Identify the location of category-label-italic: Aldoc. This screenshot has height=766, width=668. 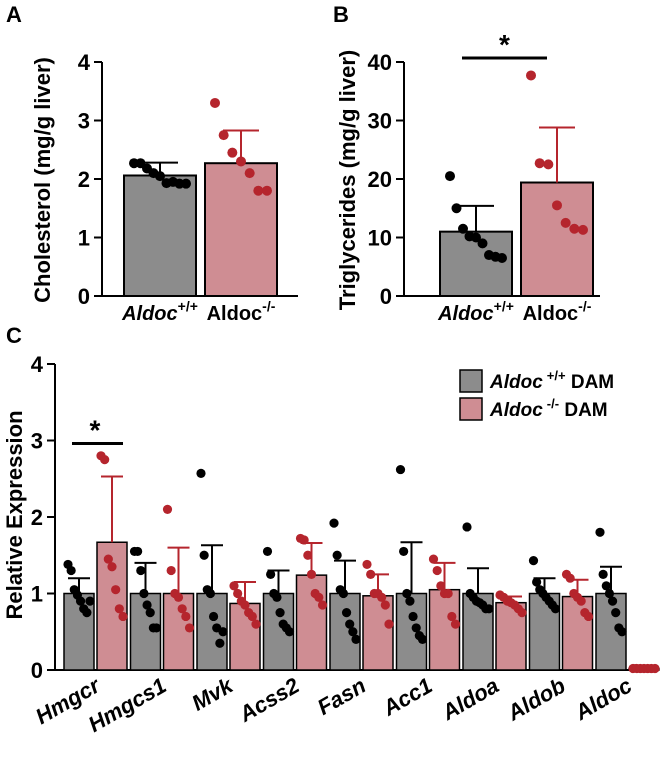
(465, 314).